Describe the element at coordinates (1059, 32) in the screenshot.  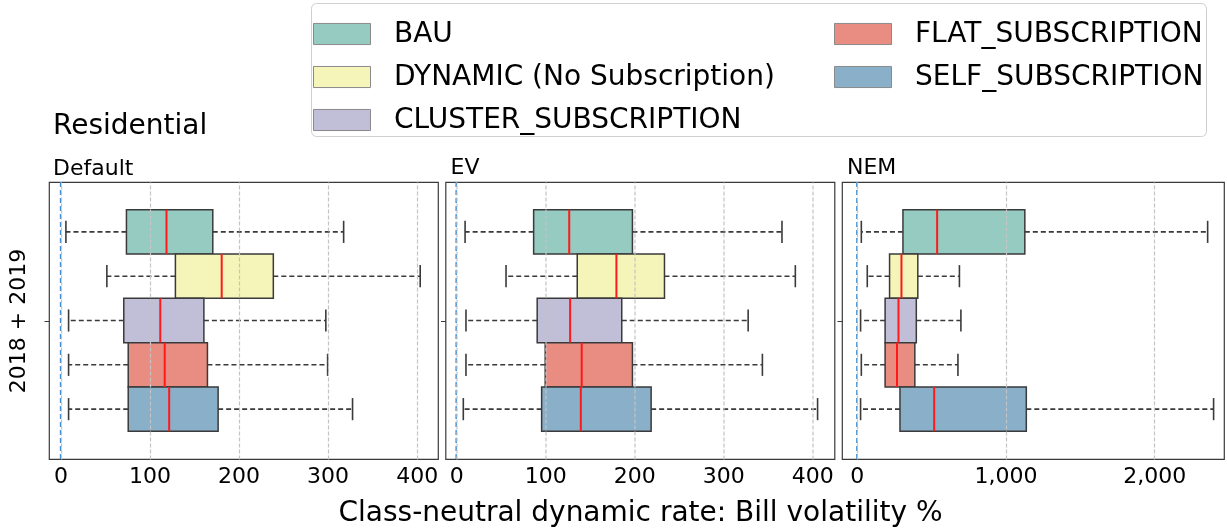
I see `legend-label: FLAT_SUBSCRIPTION` at that location.